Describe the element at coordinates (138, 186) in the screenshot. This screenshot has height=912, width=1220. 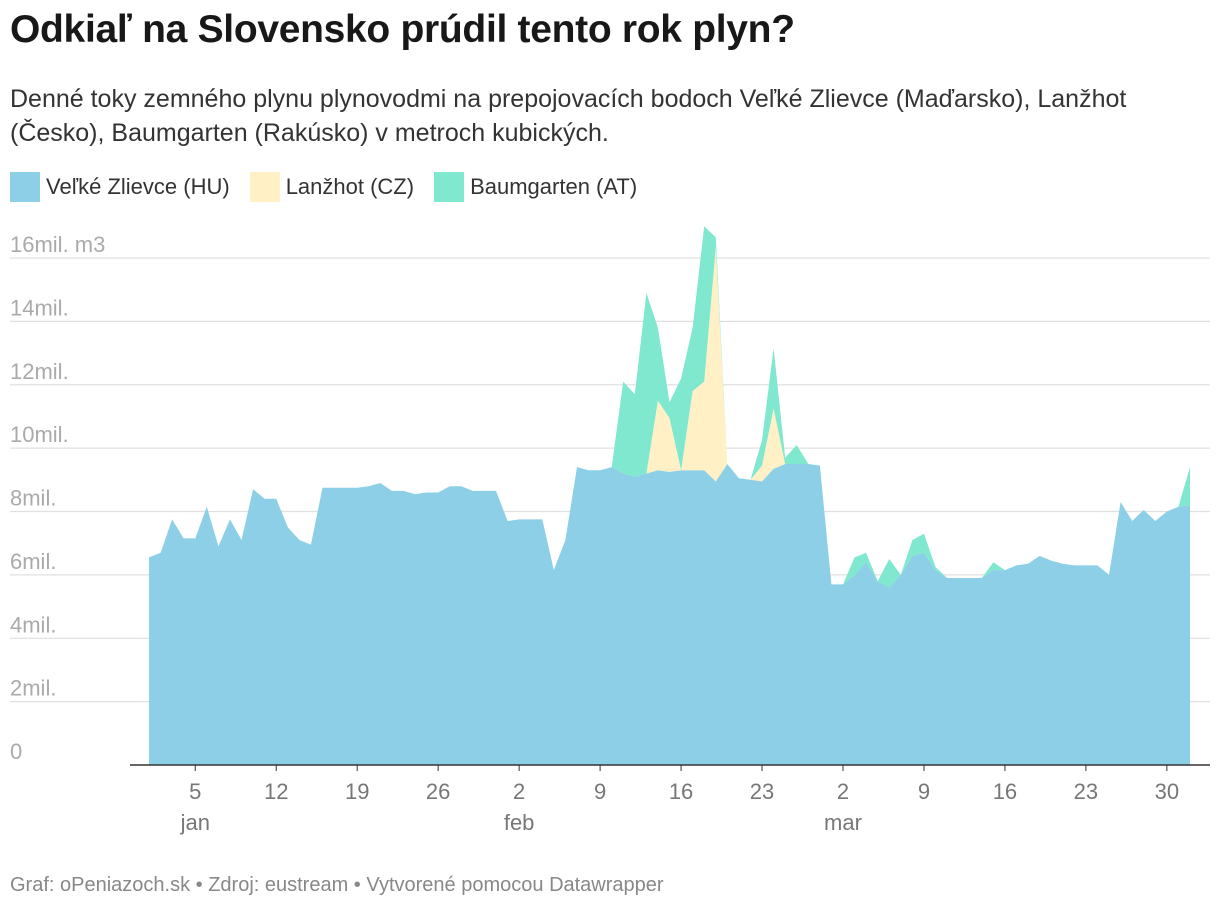
I see `legend-label-hu: Veľké Zlievce (HU)` at that location.